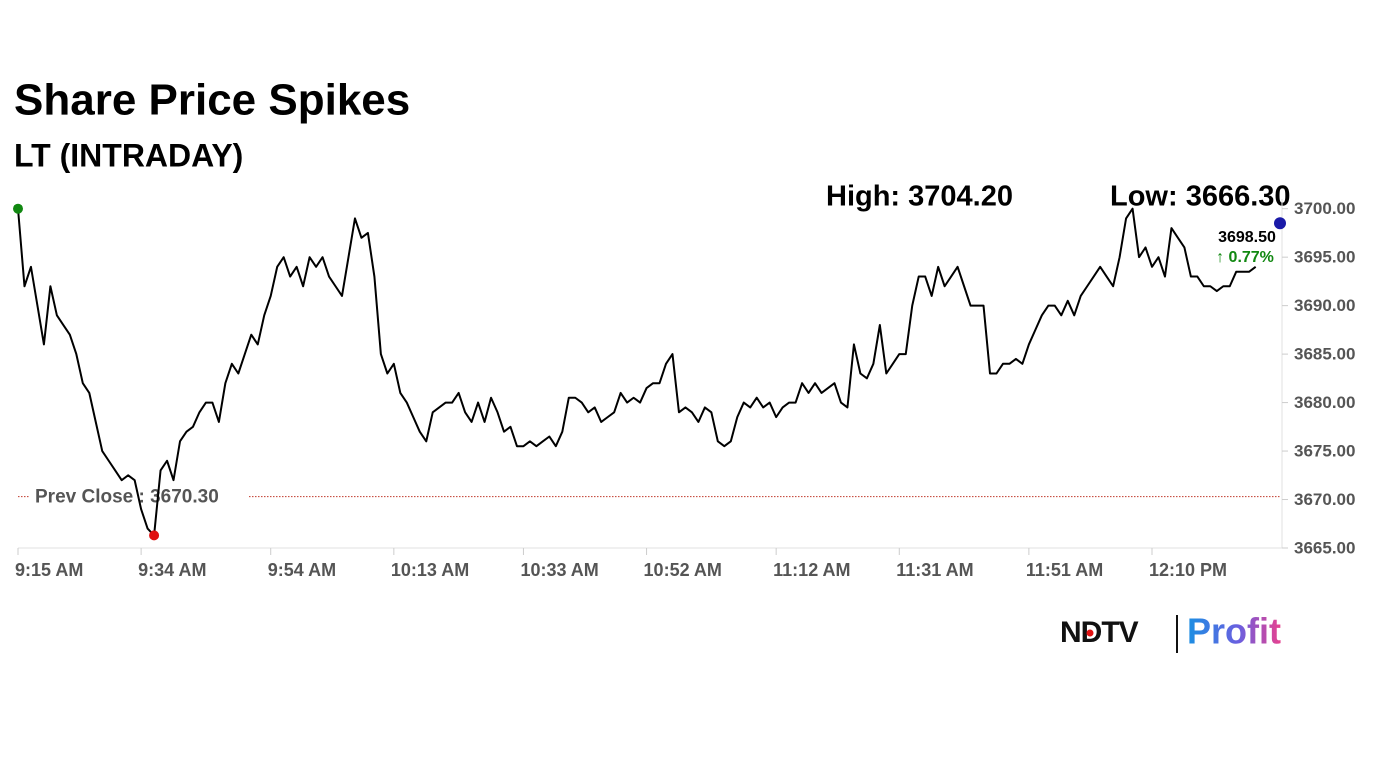  What do you see at coordinates (127, 497) in the screenshot?
I see `prev-close-label: Prev Close : 3670.30` at bounding box center [127, 497].